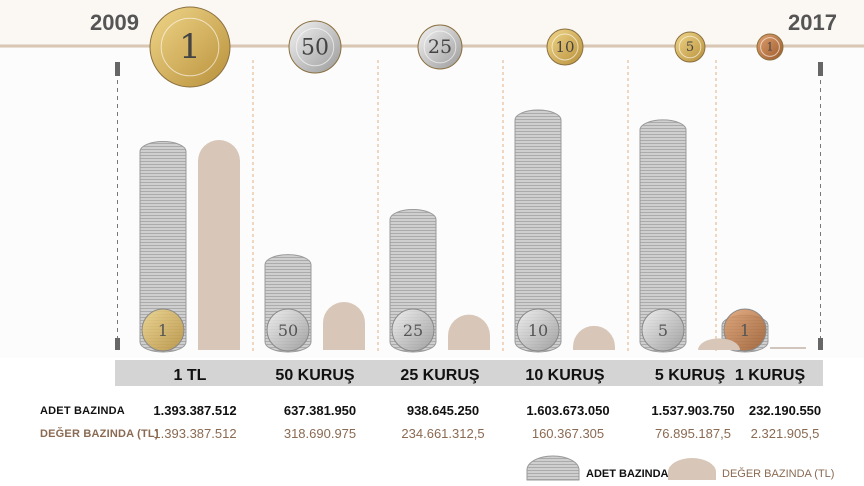  Describe the element at coordinates (812, 22) in the screenshot. I see `year-end: 2017` at that location.